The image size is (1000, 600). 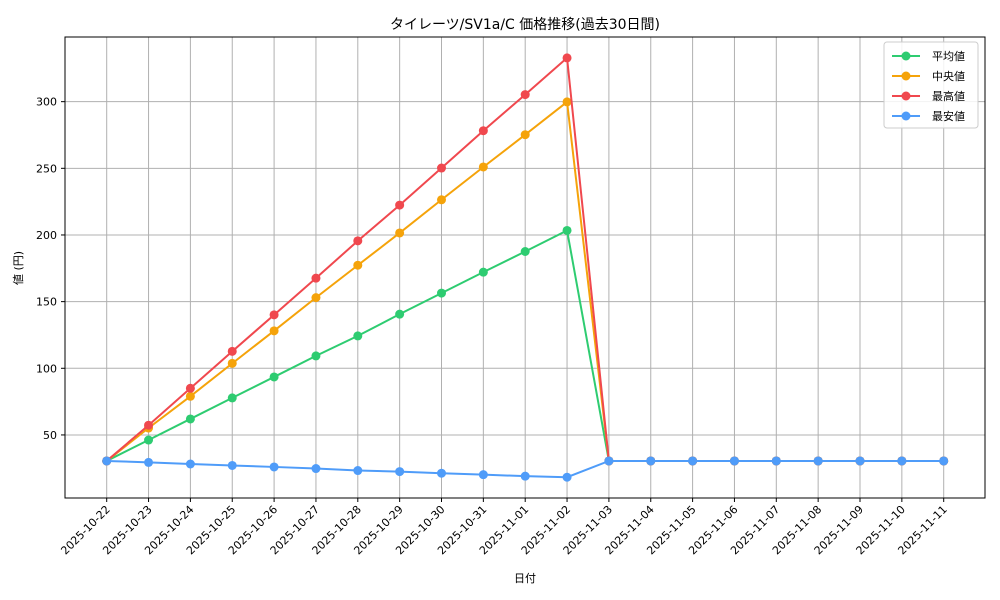 What do you see at coordinates (525, 578) in the screenshot?
I see `x-axis-label: 日付` at bounding box center [525, 578].